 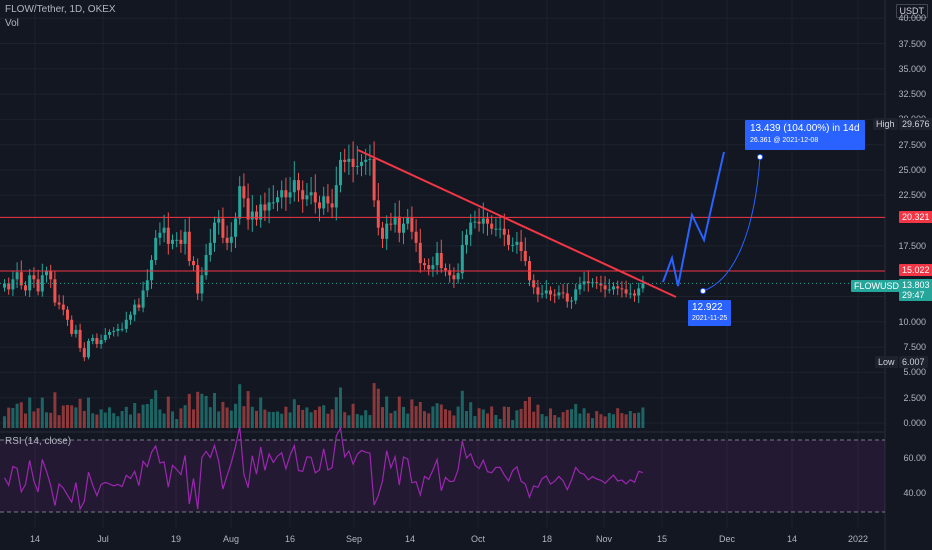 What do you see at coordinates (710, 313) in the screenshot?
I see `start-callout: 12.922 2021-11-25` at bounding box center [710, 313].